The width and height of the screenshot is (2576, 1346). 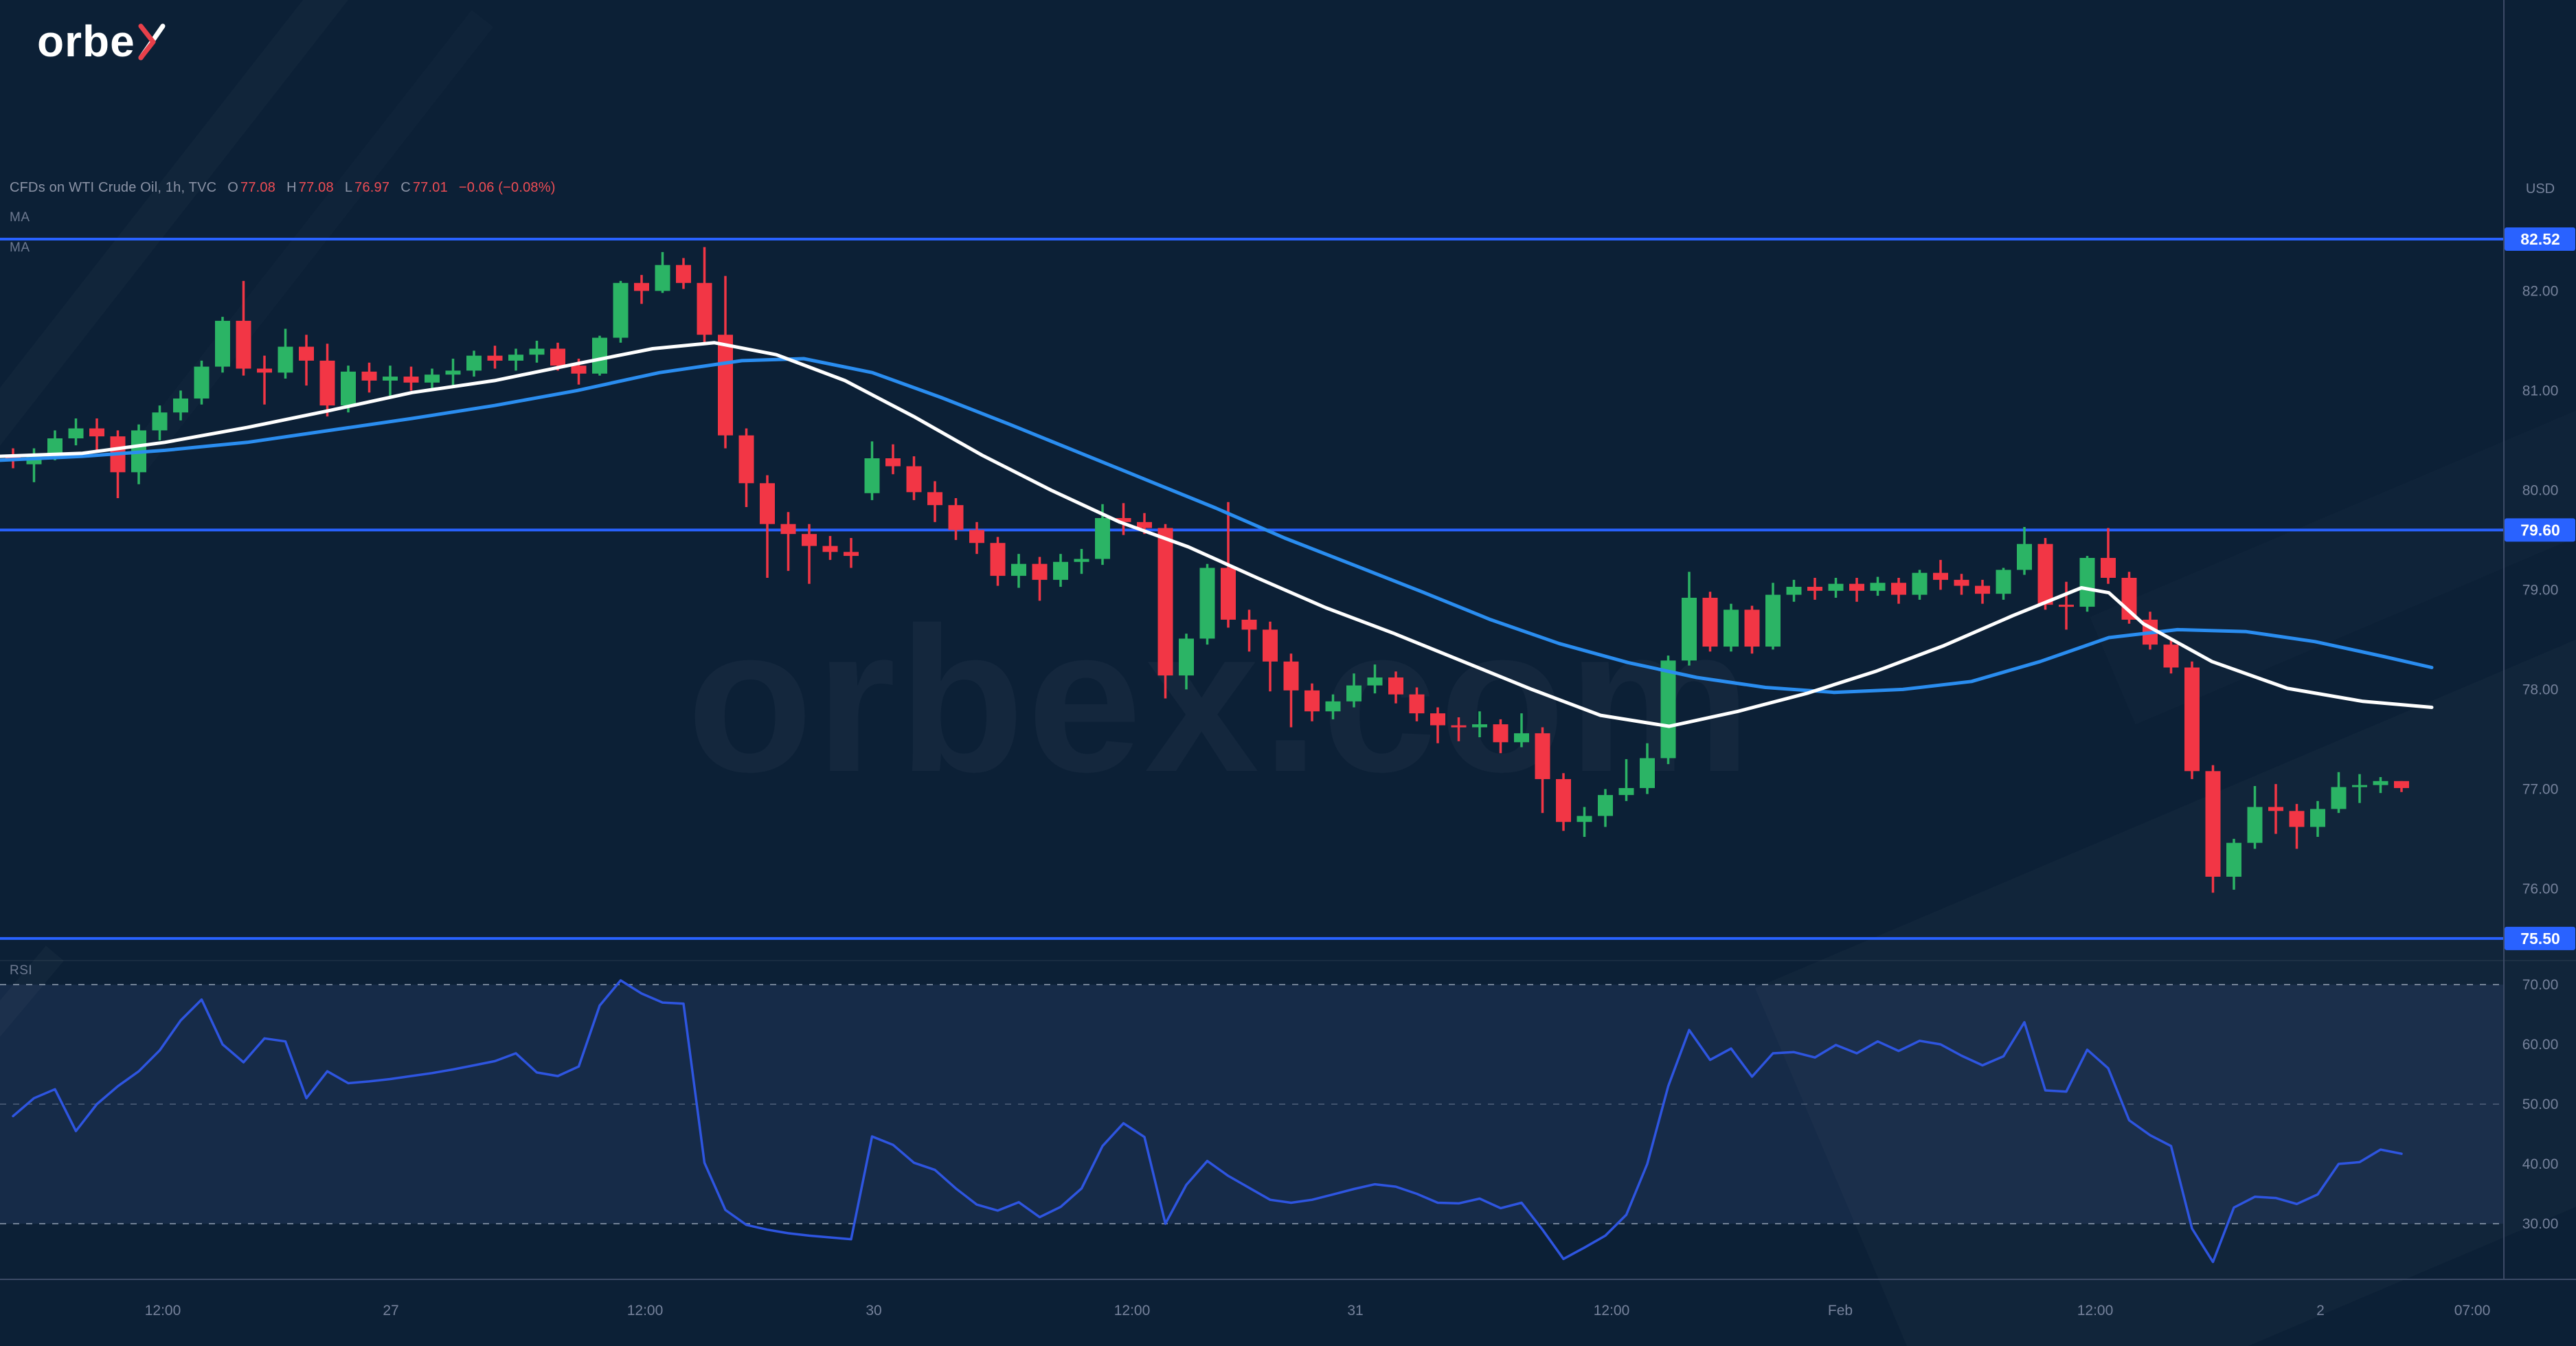 What do you see at coordinates (21, 970) in the screenshot?
I see `rsi-indicator-label: RSI` at bounding box center [21, 970].